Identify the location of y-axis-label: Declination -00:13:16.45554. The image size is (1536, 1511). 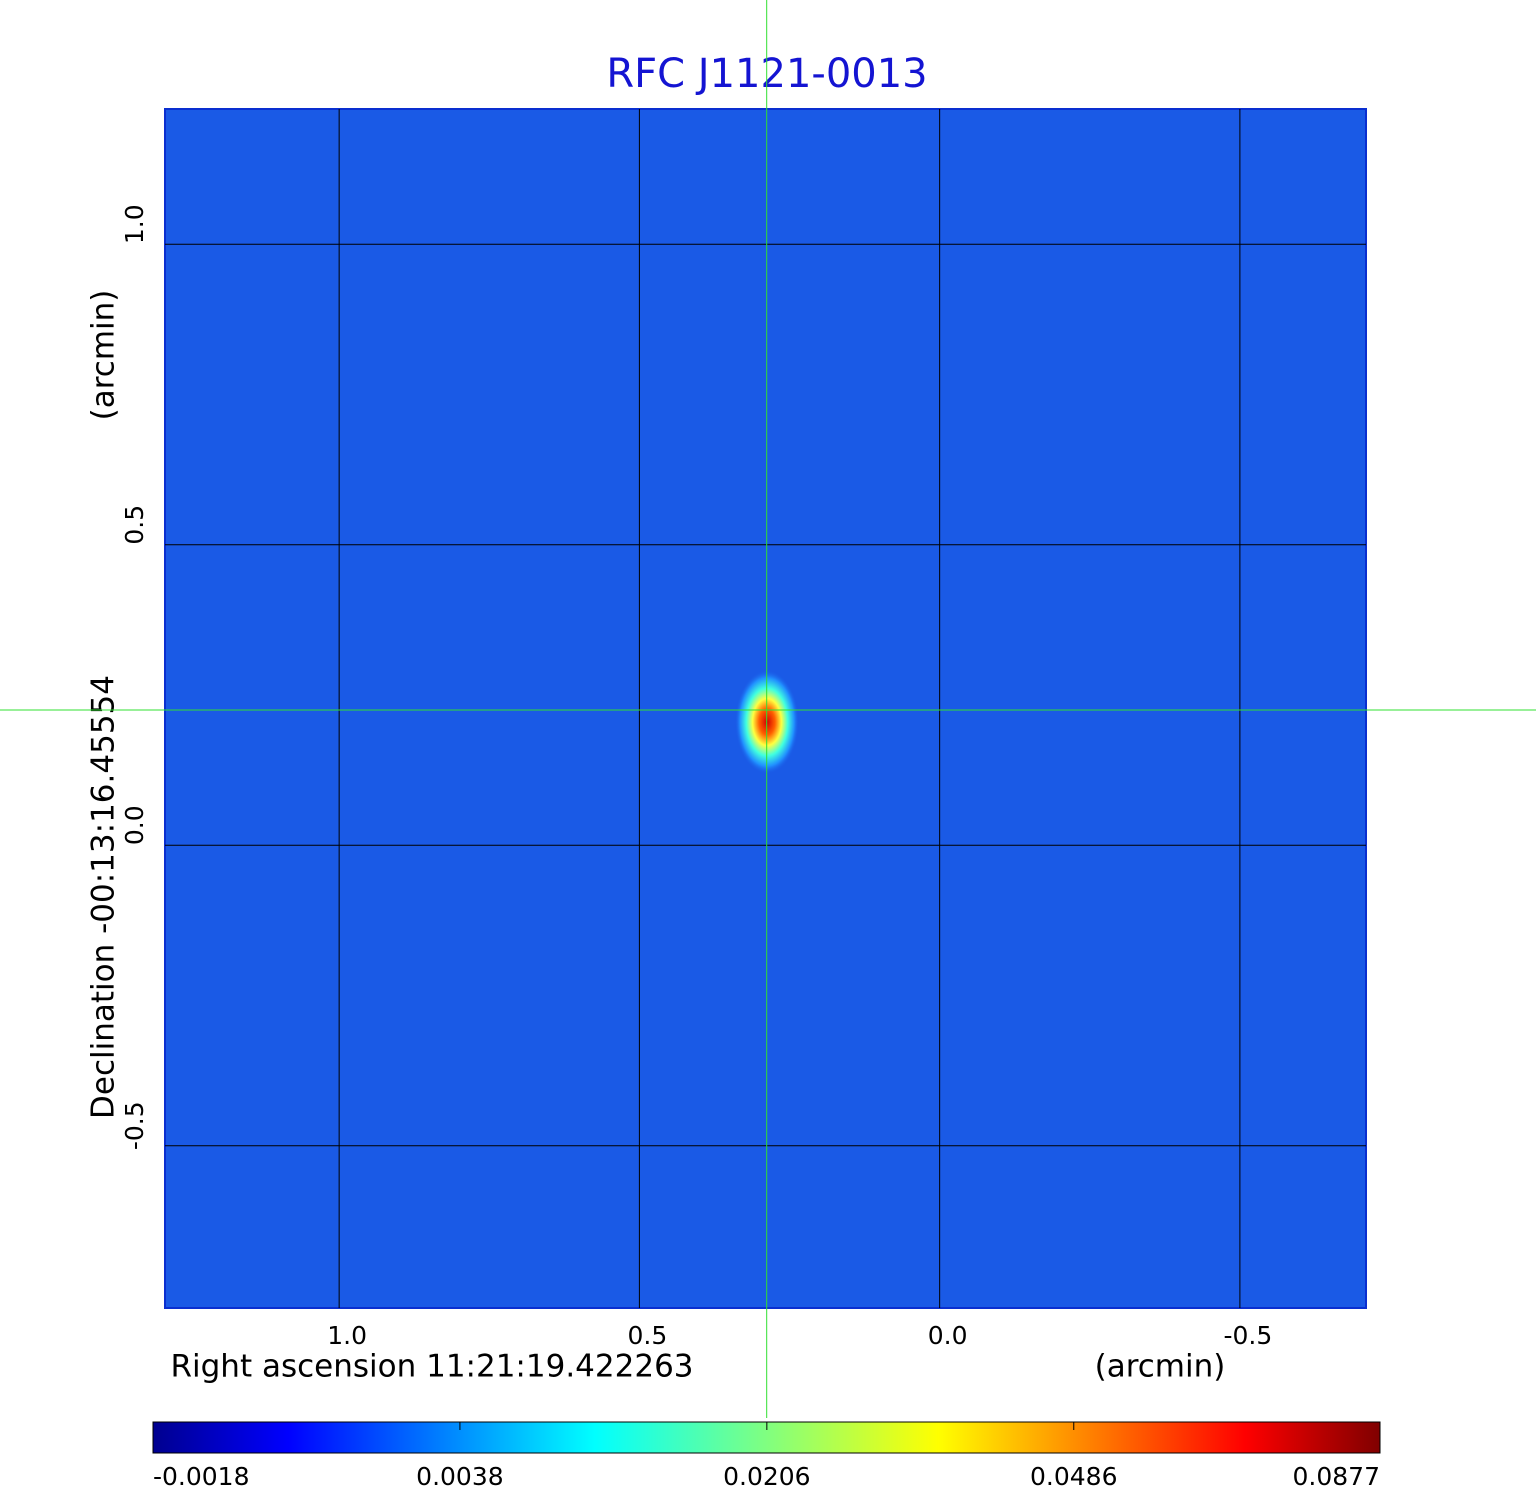
(104, 897).